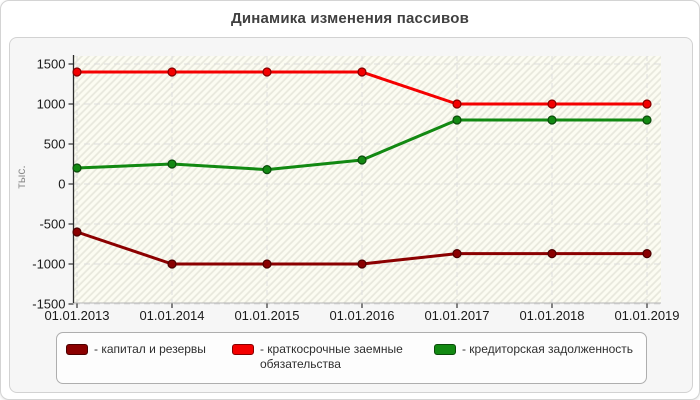 This screenshot has height=400, width=700. What do you see at coordinates (51, 64) in the screenshot?
I see `y-tick-label: 1500` at bounding box center [51, 64].